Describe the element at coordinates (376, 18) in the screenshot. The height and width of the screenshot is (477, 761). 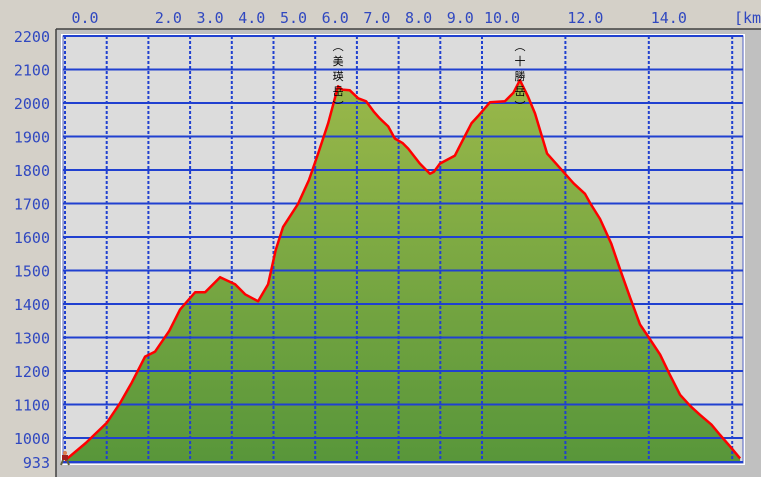
I see `x-tick-label: 7.0` at that location.